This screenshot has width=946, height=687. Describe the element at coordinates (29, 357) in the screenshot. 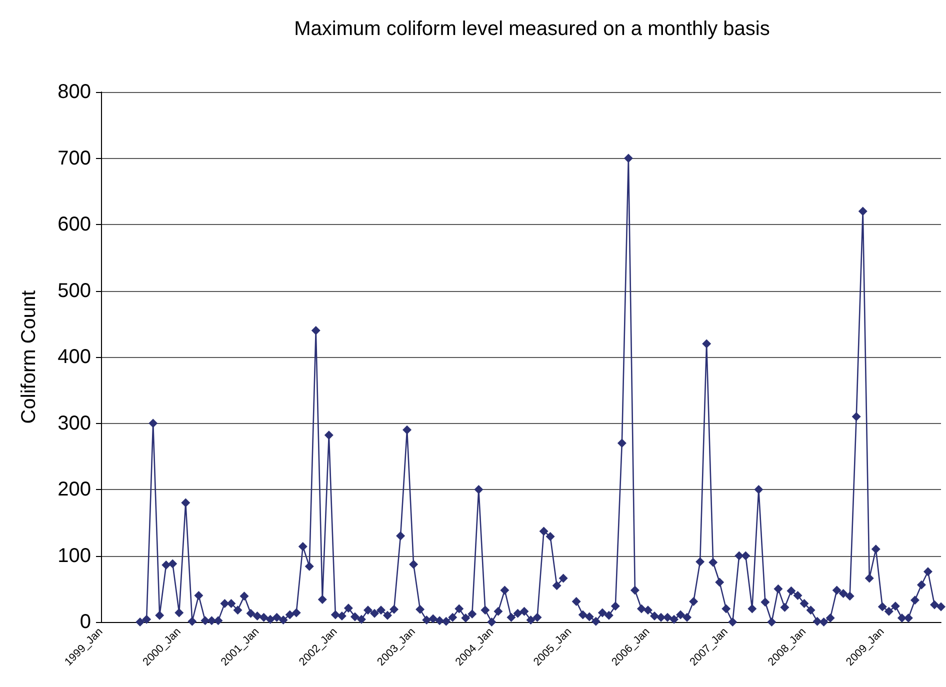

I see `y-axis-title: Coliform Count` at that location.